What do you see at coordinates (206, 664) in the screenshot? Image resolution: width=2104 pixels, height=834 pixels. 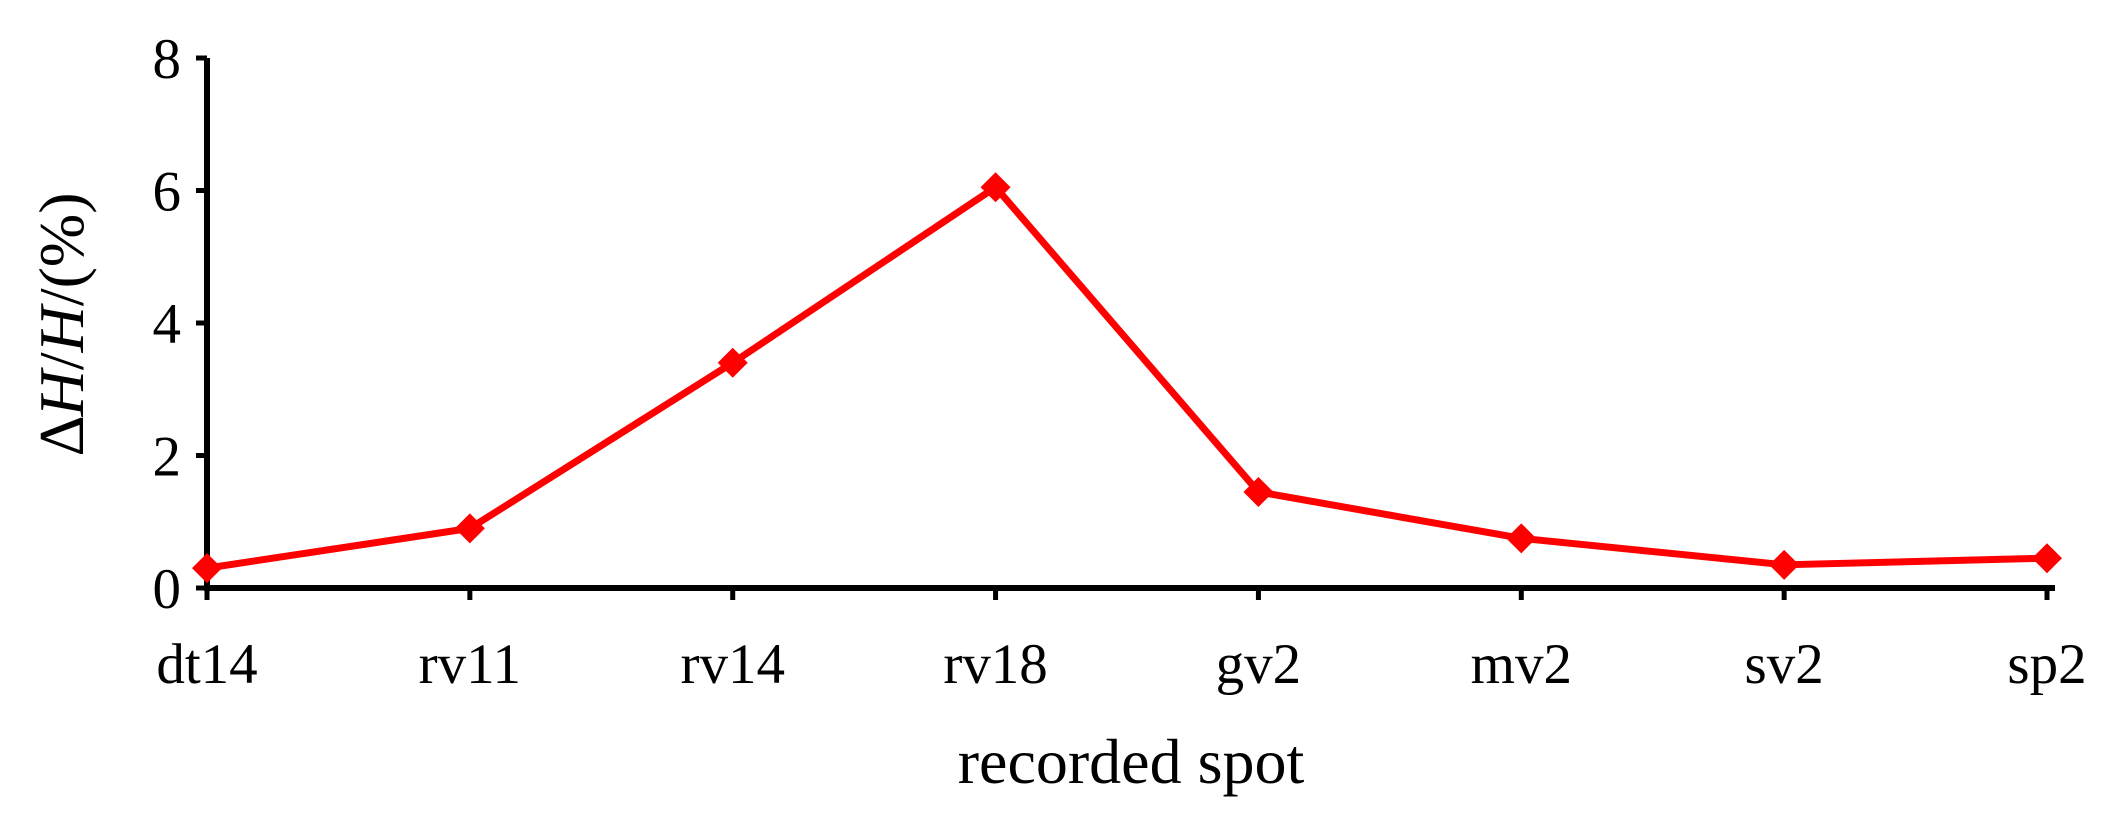 I see `x-tick-label: dt14` at bounding box center [206, 664].